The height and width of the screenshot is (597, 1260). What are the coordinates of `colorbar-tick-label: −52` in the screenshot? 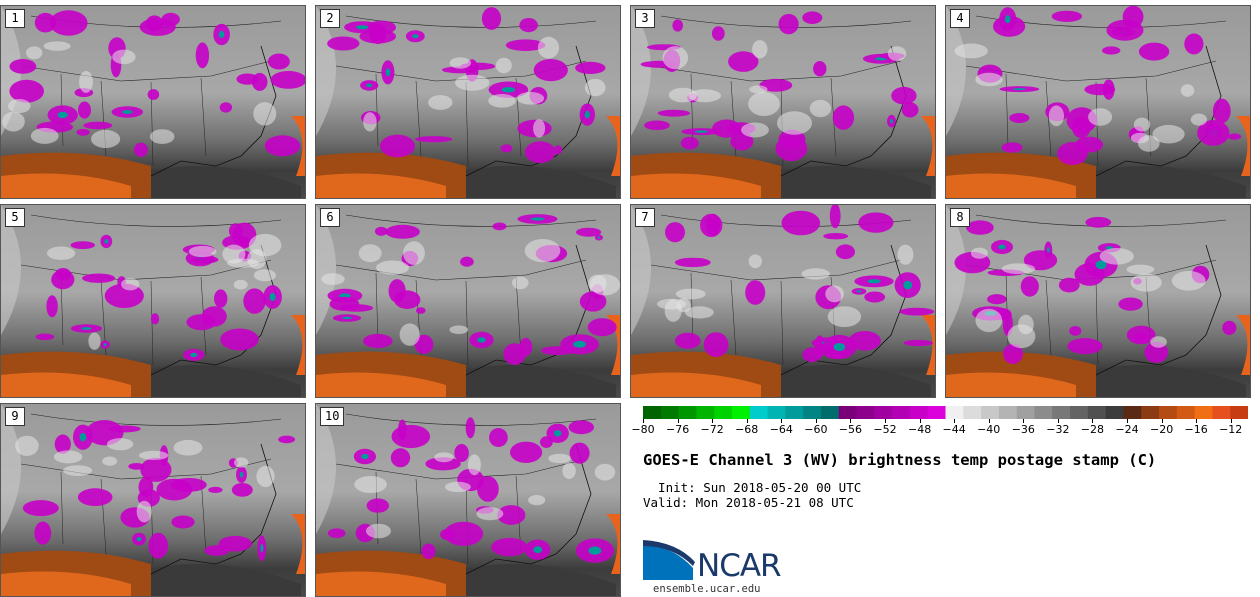 It's located at (885, 429).